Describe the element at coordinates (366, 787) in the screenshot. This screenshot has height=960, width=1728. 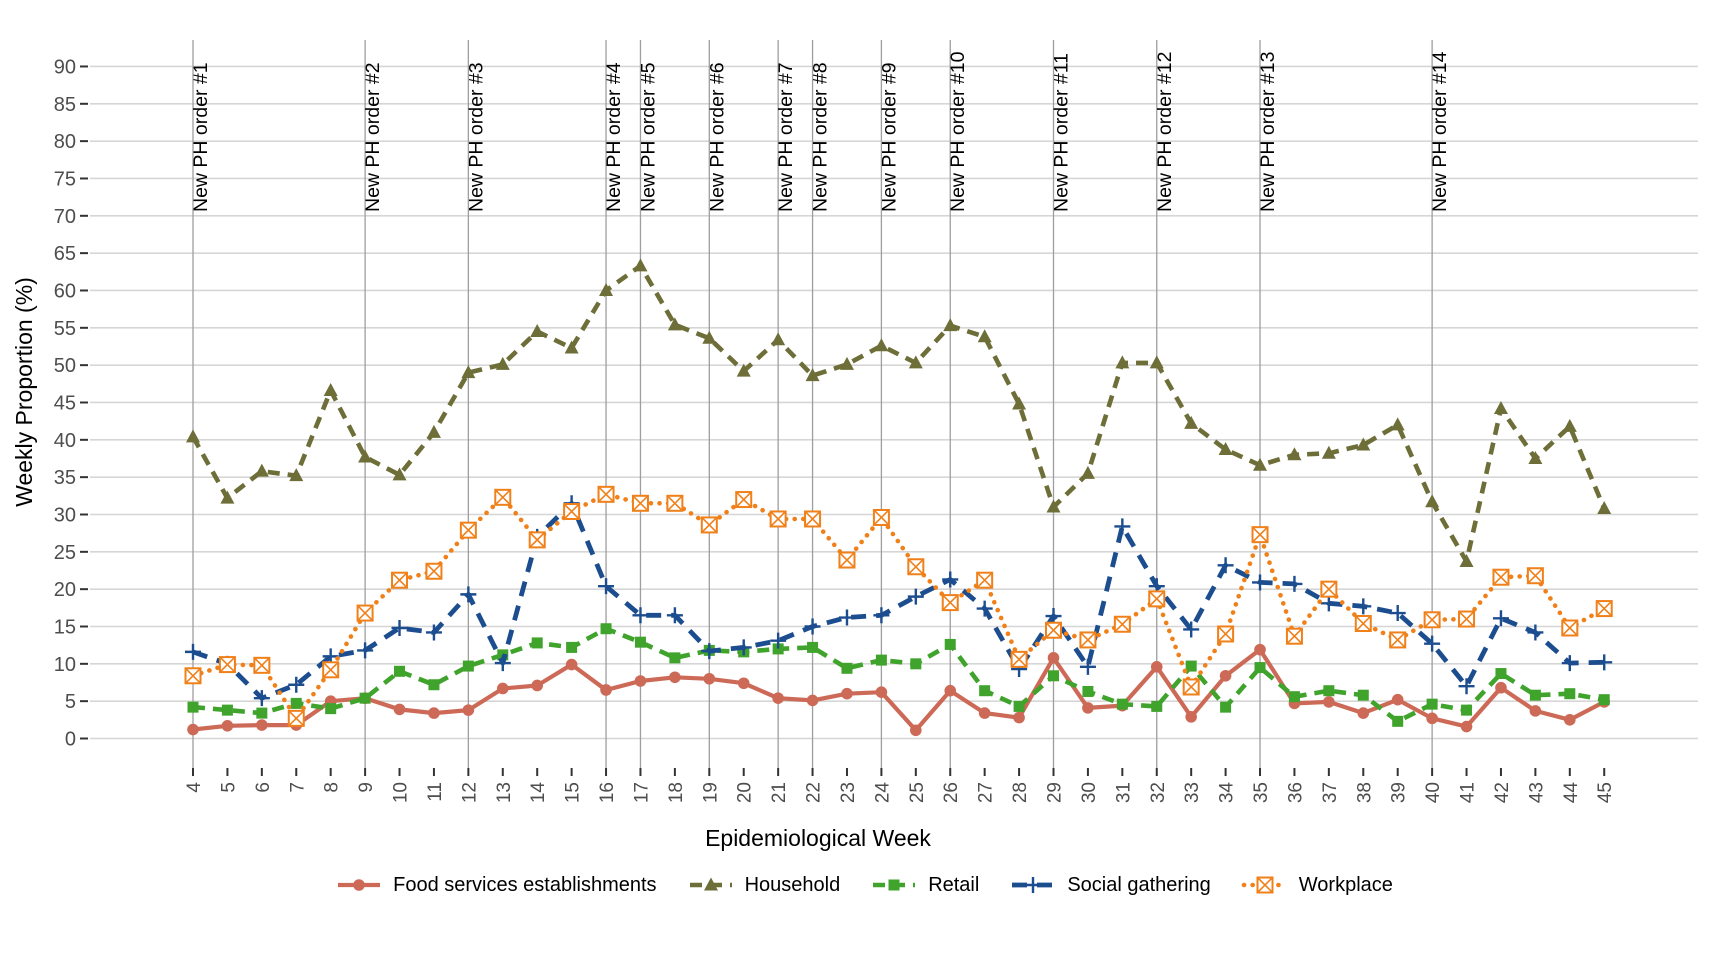
I see `x-tick-label-9: 9` at that location.